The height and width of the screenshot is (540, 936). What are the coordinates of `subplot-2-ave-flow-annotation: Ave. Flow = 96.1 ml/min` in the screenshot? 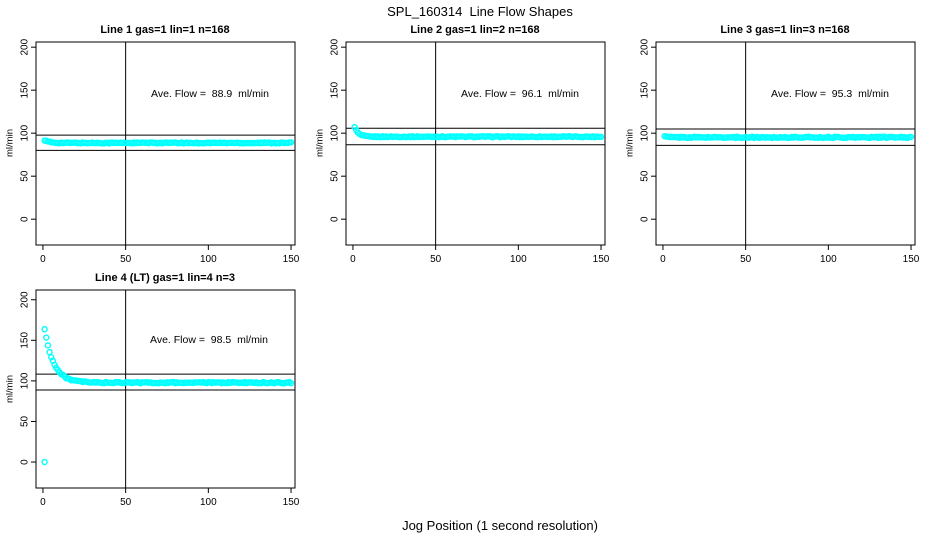 It's located at (520, 94).